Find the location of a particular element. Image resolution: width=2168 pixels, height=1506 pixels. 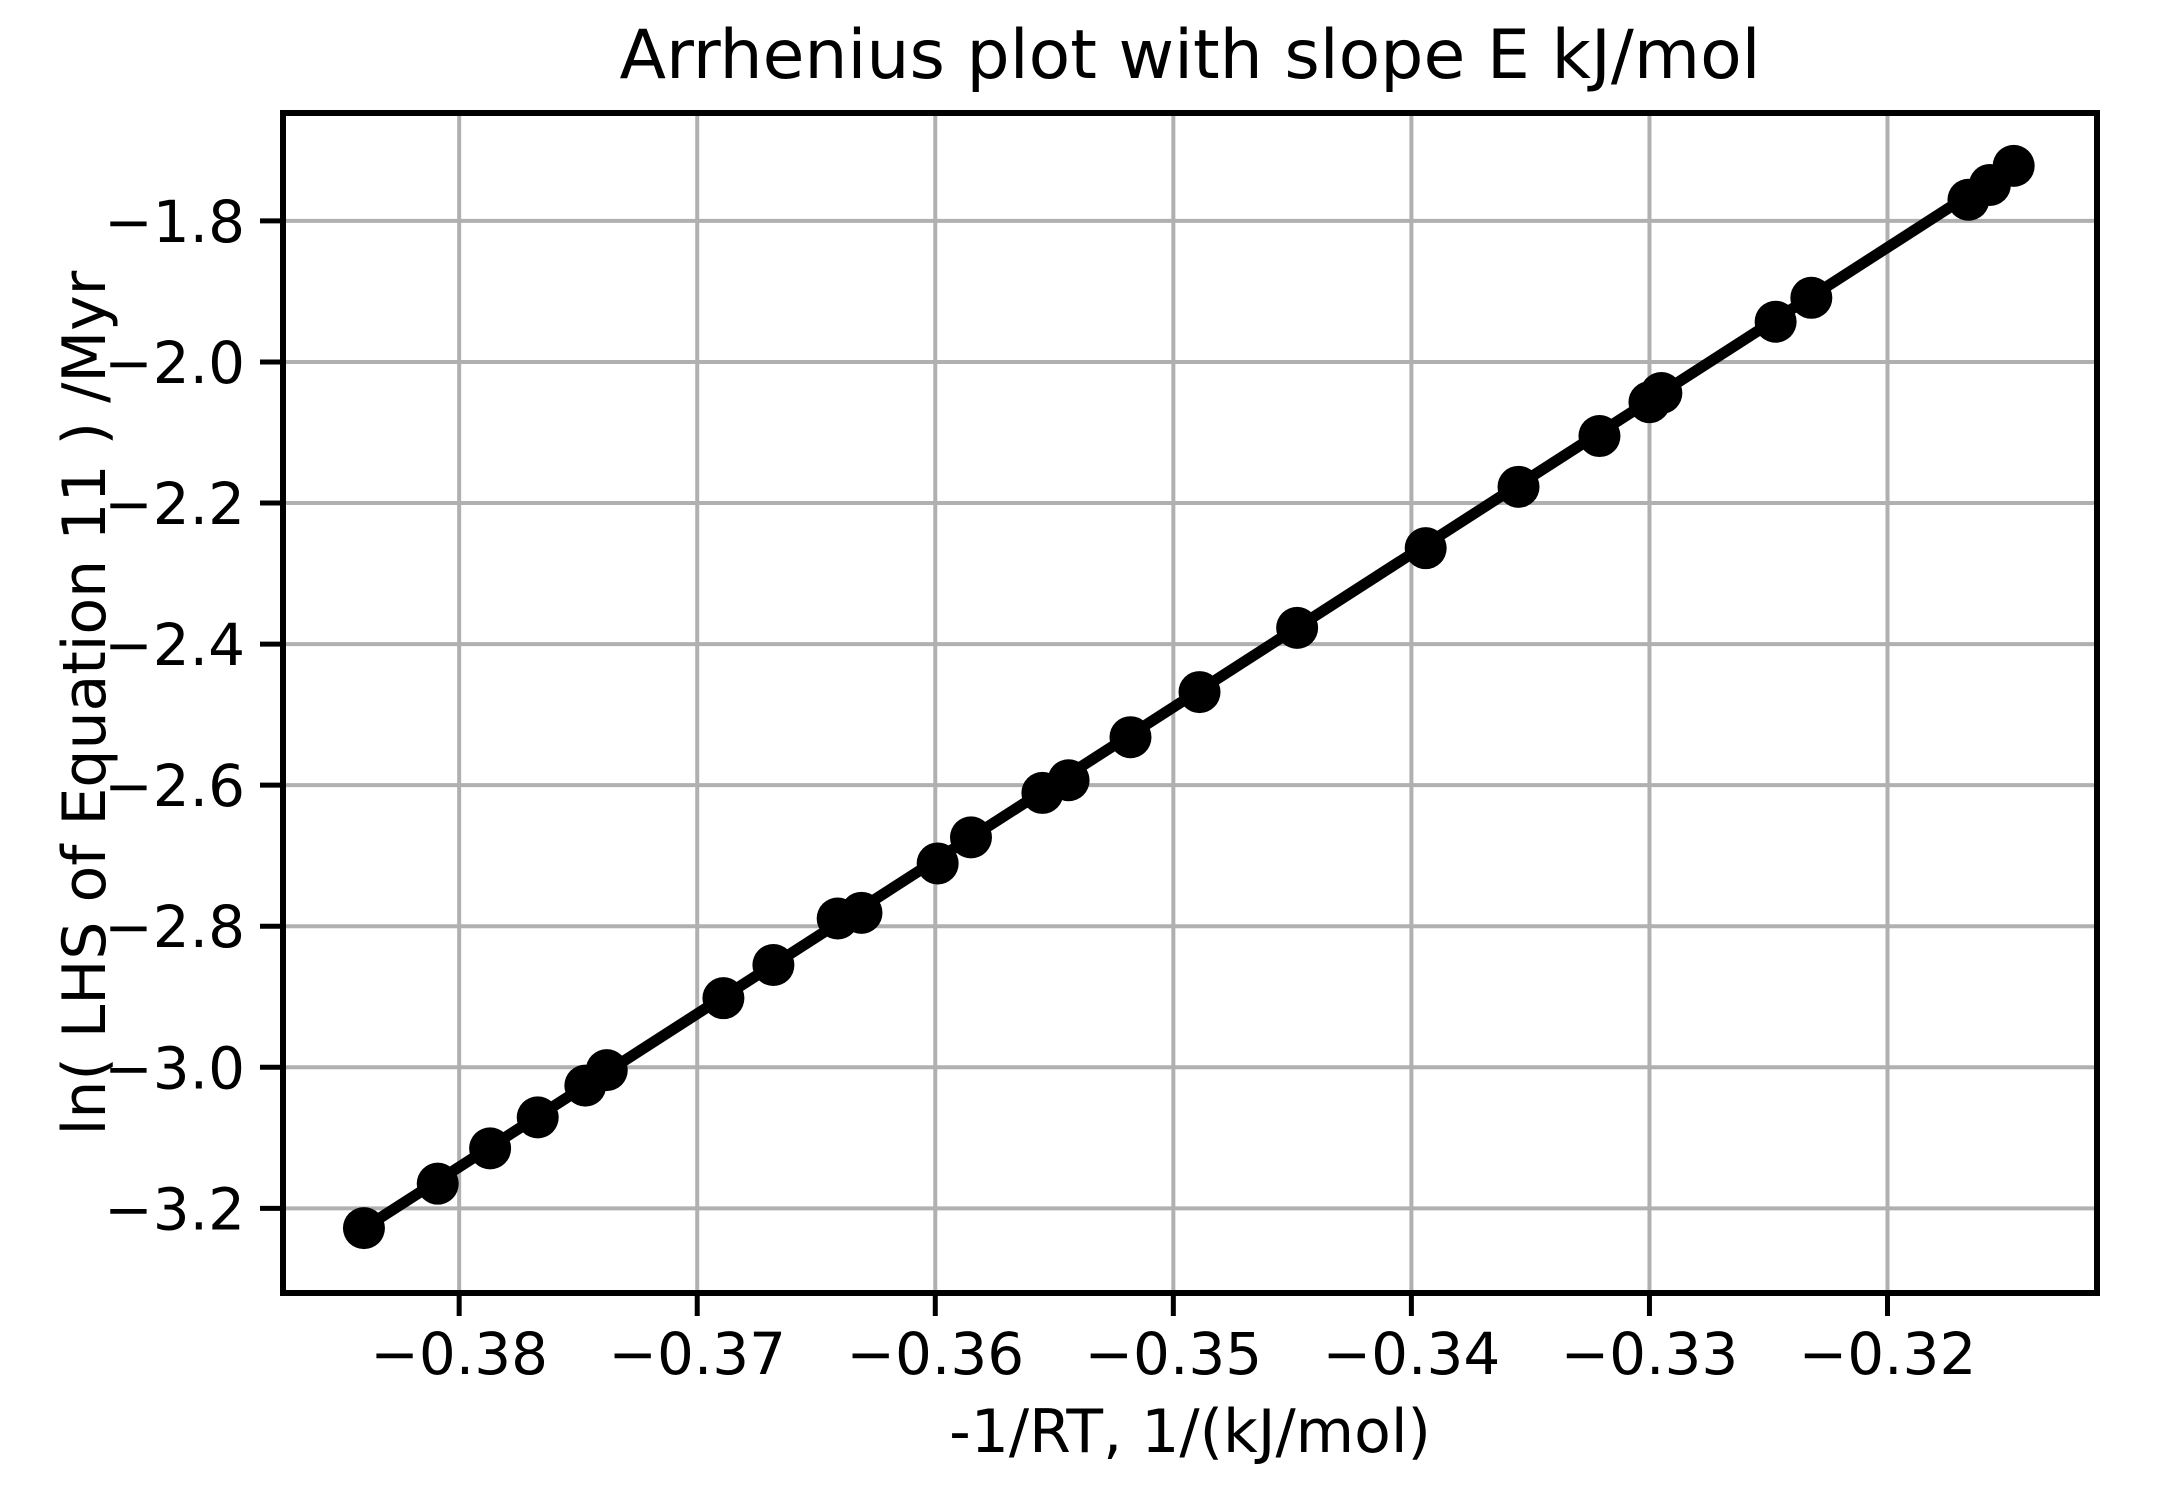

y-axis-label: ln( LHS of Equation 11 ) /Myr is located at coordinates (85, 702).